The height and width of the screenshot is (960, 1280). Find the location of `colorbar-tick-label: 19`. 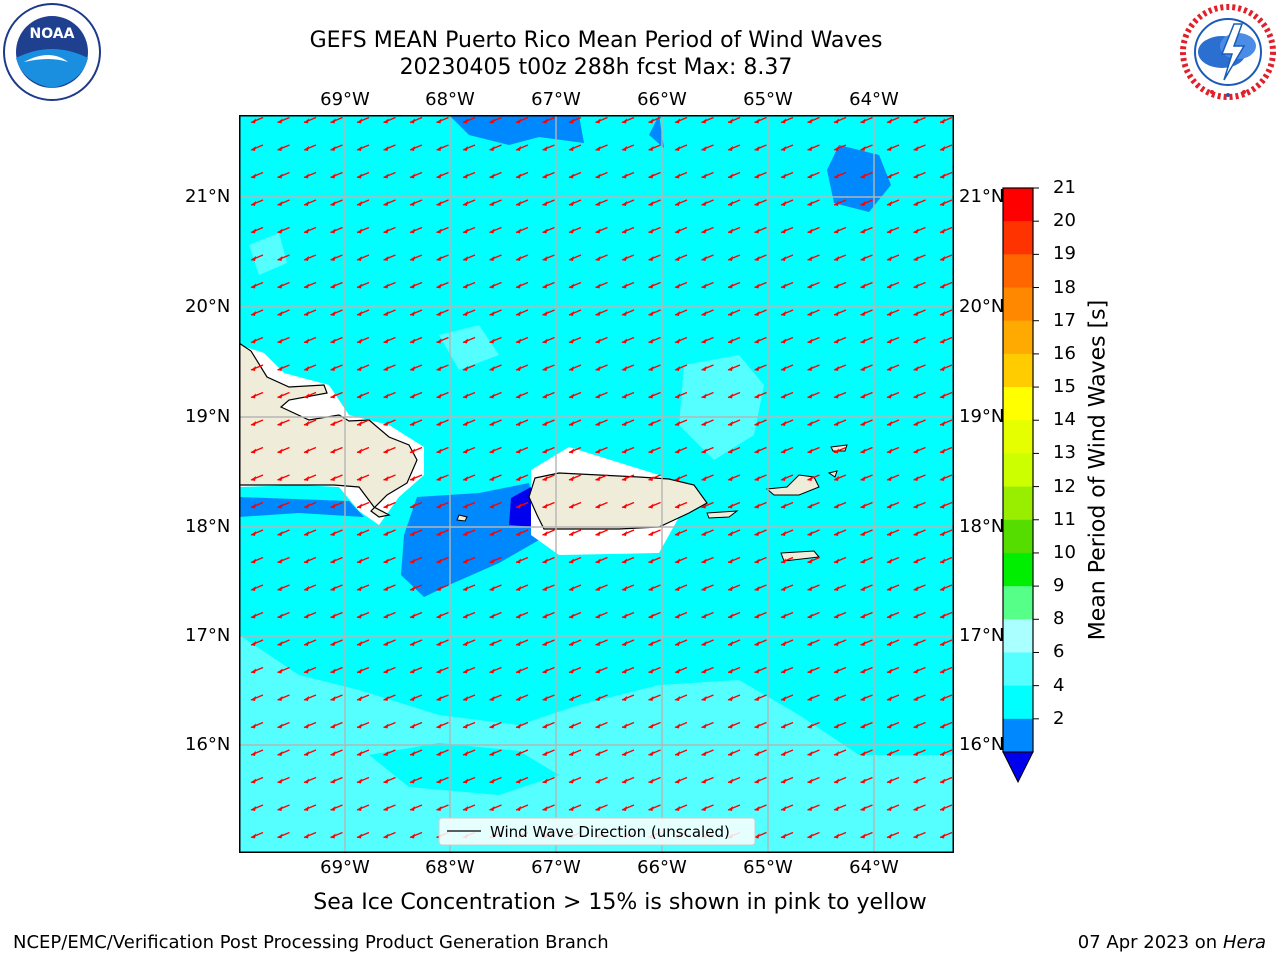

colorbar-tick-label: 19 is located at coordinates (1064, 254).